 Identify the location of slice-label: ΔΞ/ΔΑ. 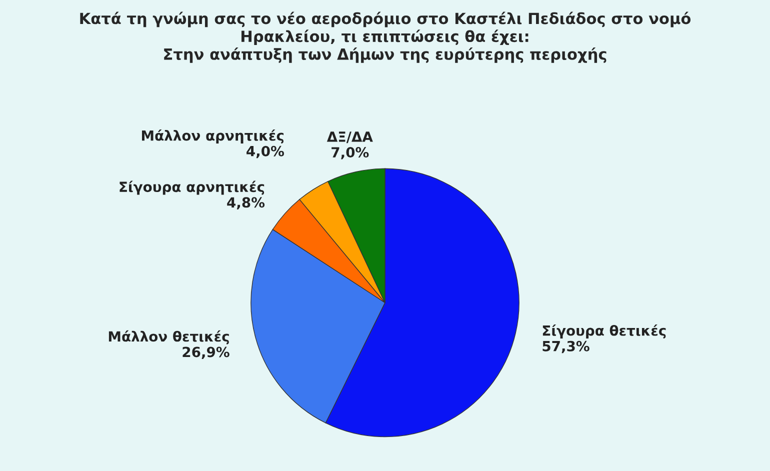
(349, 138).